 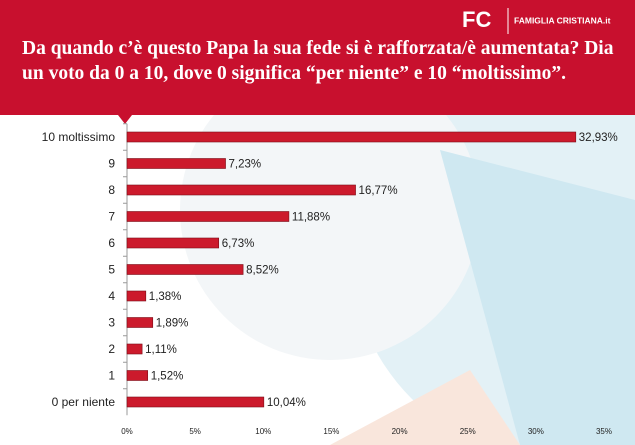 What do you see at coordinates (125, 119) in the screenshot?
I see `notch` at bounding box center [125, 119].